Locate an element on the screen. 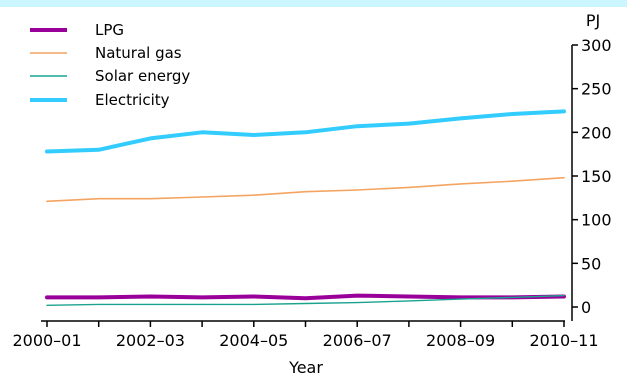  y-tick-label: 100 is located at coordinates (596, 220).